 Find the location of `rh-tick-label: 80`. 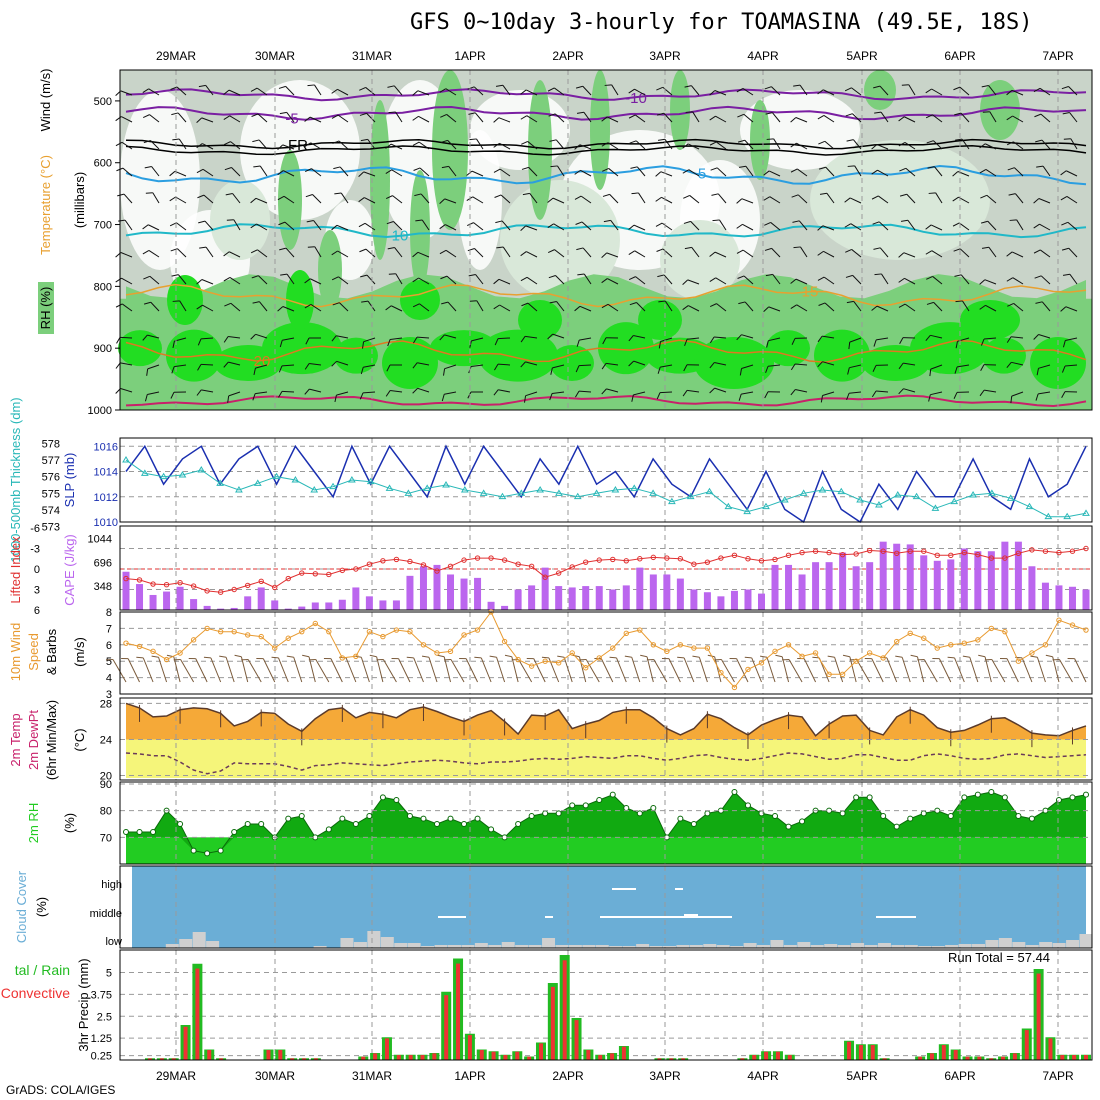

rh-tick-label: 80 is located at coordinates (106, 812).